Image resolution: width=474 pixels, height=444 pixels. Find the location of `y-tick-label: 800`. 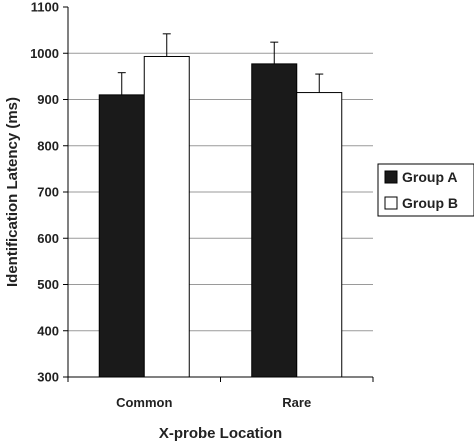

y-tick-label: 800 is located at coordinates (48, 145).